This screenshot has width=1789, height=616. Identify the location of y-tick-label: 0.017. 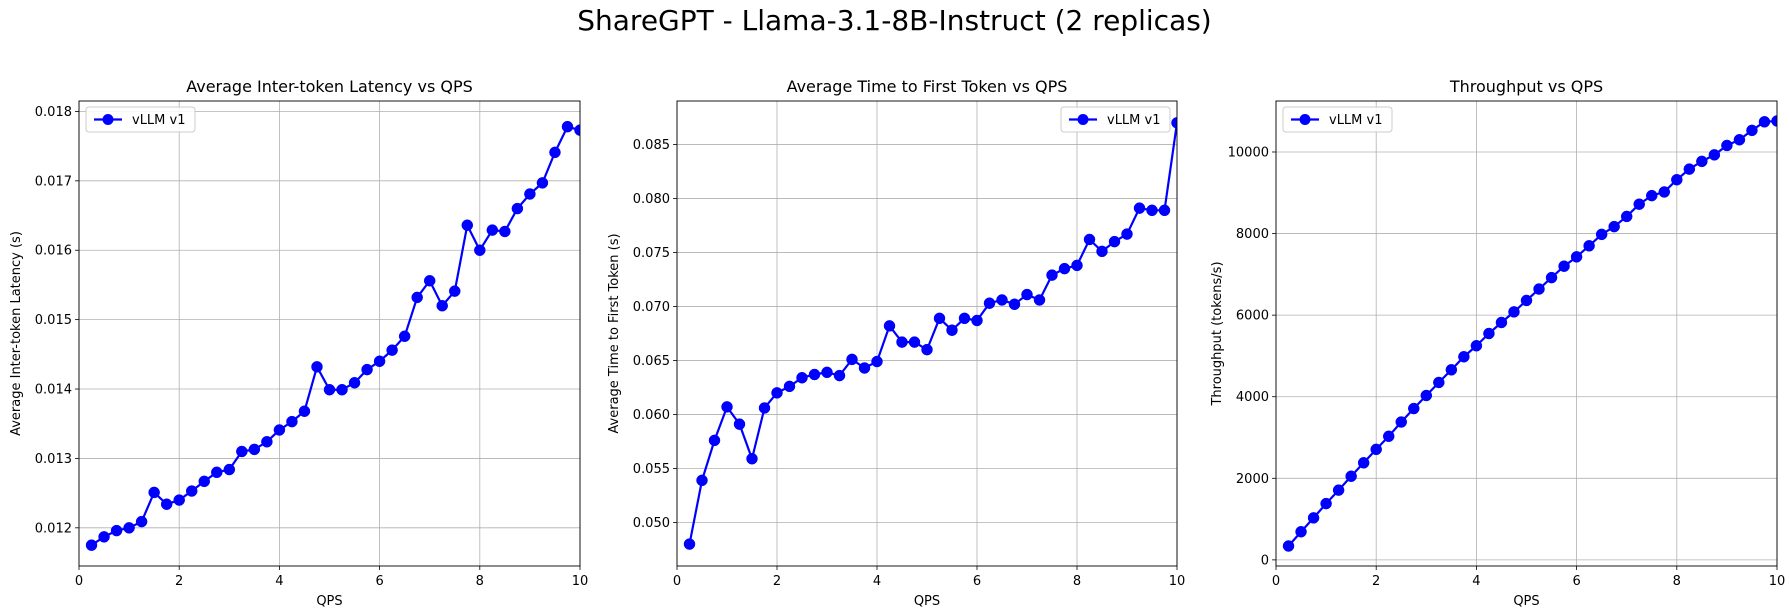
(53, 181).